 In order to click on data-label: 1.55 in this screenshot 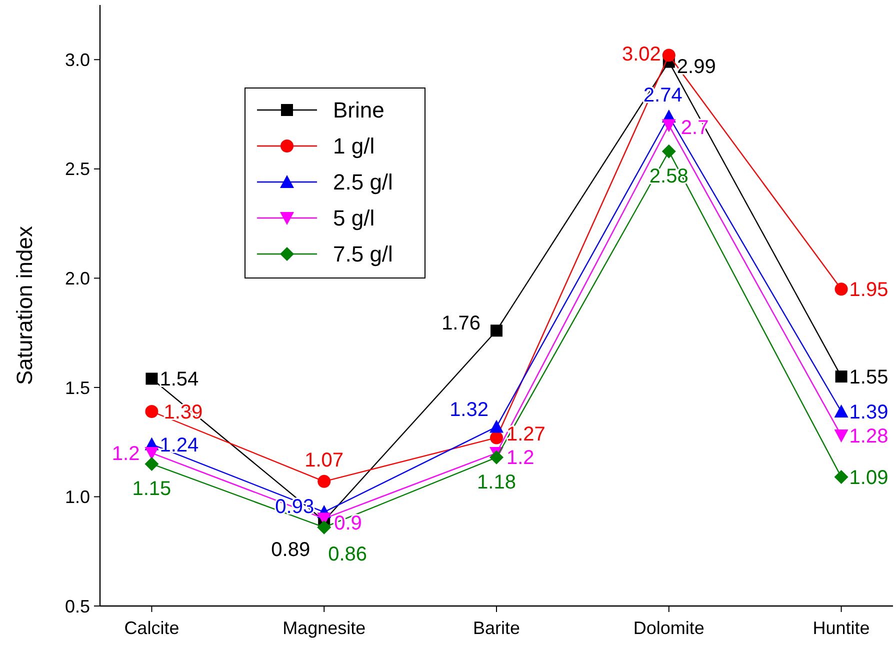, I will do `click(868, 377)`.